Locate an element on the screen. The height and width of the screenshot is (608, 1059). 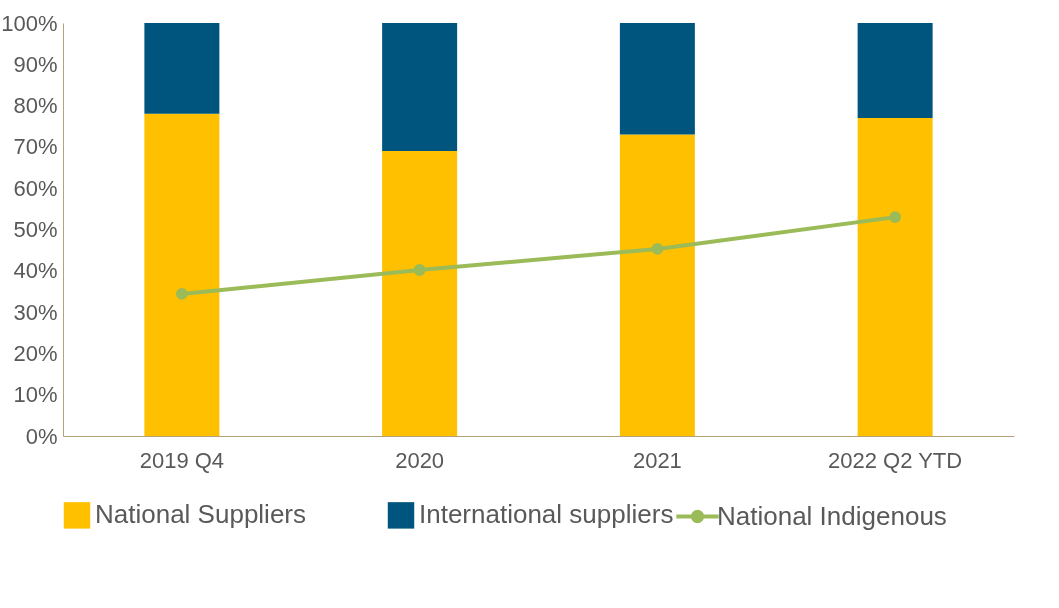
legend-label: National Suppliers is located at coordinates (201, 514).